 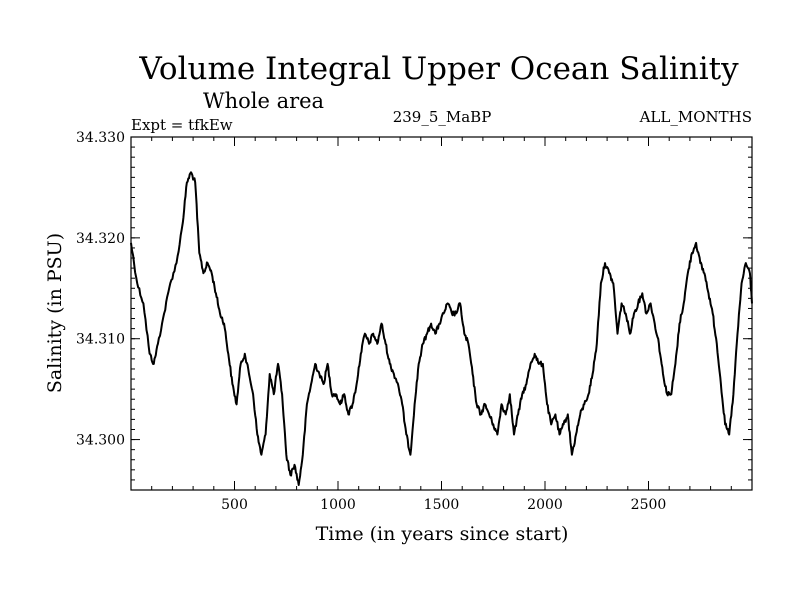 What do you see at coordinates (649, 505) in the screenshot?
I see `x-tick-label: 2500` at bounding box center [649, 505].